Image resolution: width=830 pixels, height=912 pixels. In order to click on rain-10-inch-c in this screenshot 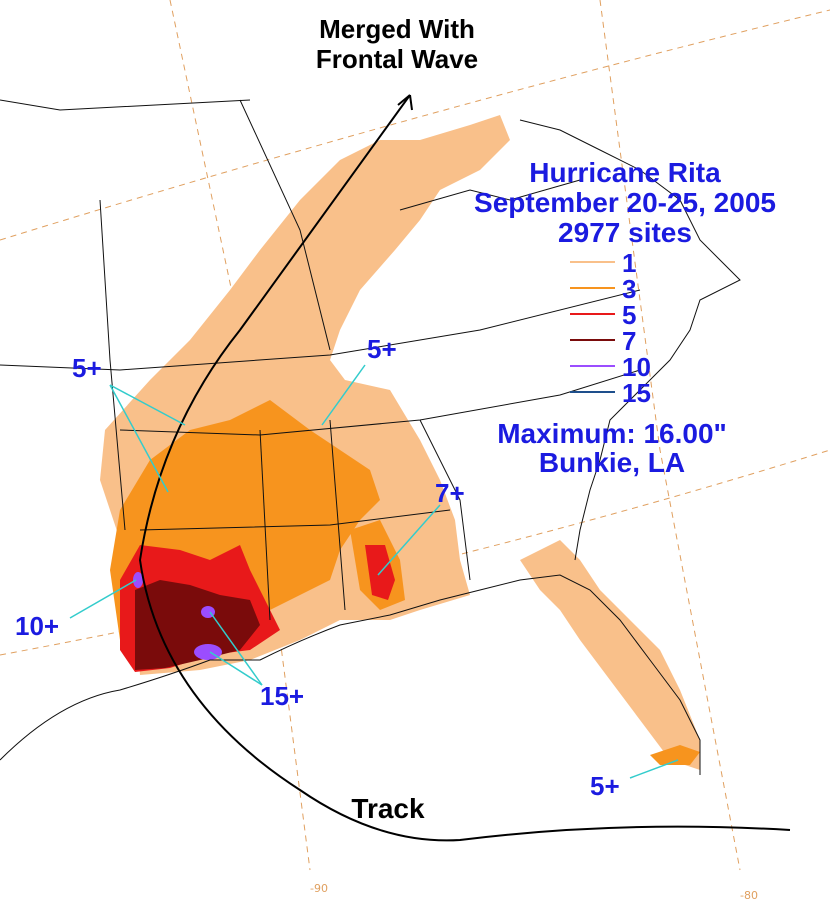, I will do `click(138, 580)`.